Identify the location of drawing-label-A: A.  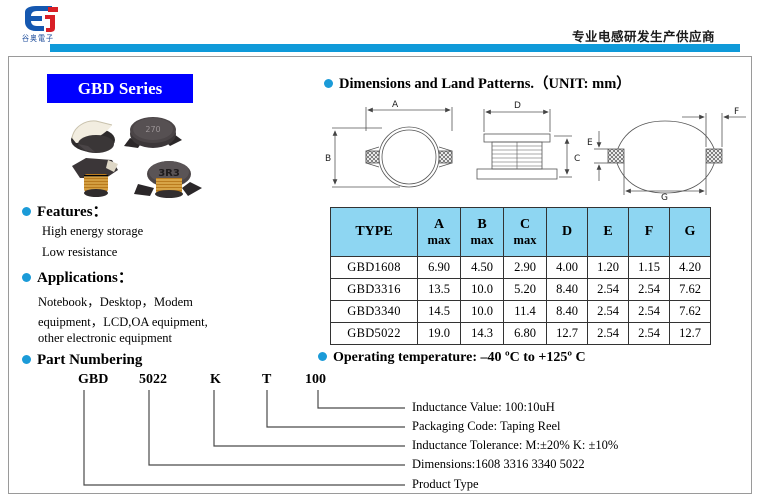
(395, 105).